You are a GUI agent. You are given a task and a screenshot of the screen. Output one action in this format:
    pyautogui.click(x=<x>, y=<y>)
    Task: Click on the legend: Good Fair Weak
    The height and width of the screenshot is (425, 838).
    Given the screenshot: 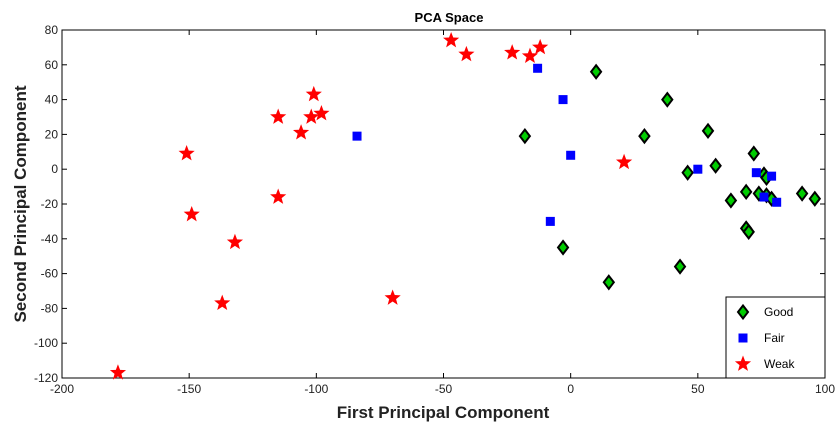 What is the action you would take?
    pyautogui.click(x=775, y=337)
    